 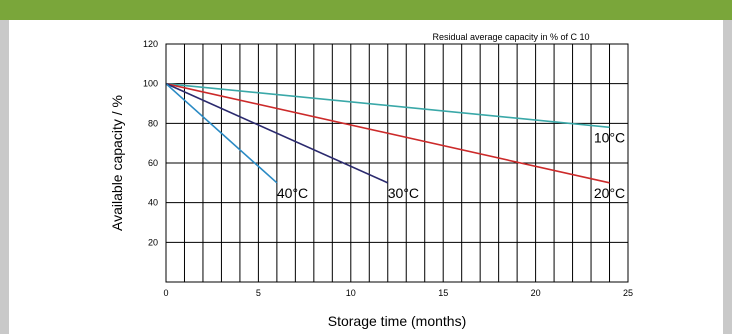 What do you see at coordinates (403, 193) in the screenshot?
I see `series-label: 30°C` at bounding box center [403, 193].